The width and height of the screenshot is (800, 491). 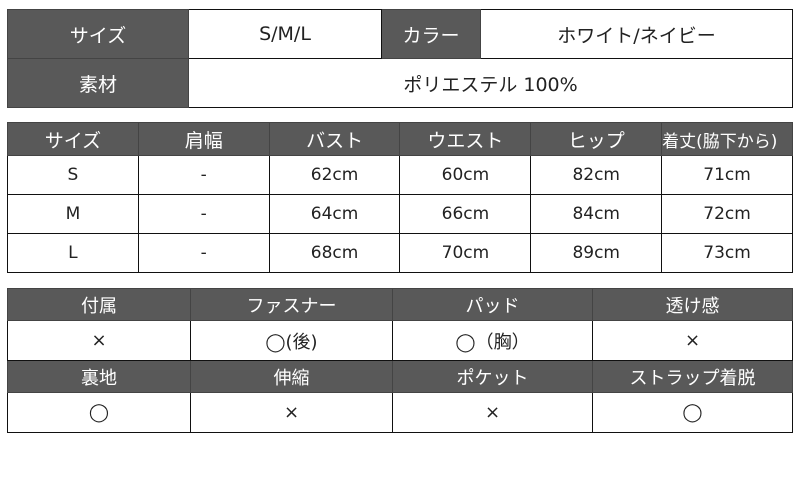 I want to click on table-cell: 73cm, so click(x=727, y=253).